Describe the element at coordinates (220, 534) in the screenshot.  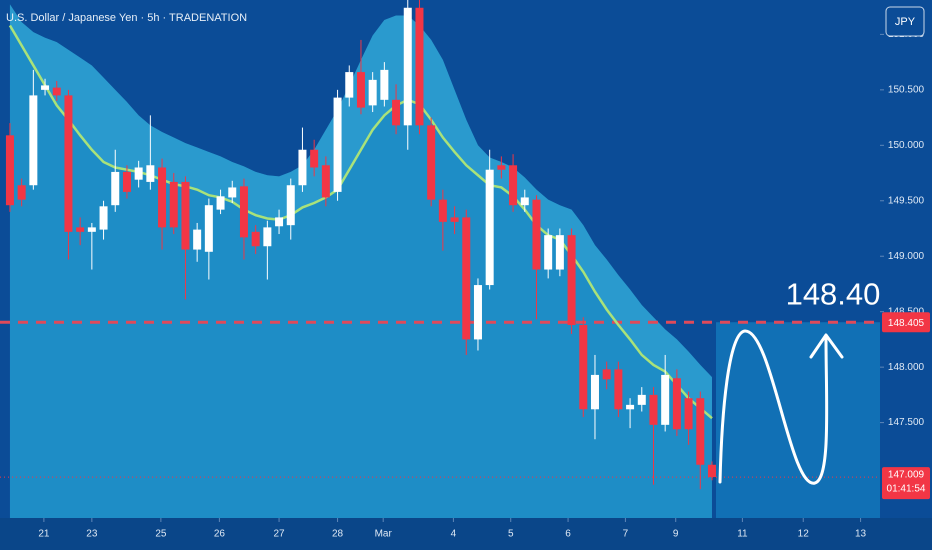
I see `x-tick-label: 26` at that location.